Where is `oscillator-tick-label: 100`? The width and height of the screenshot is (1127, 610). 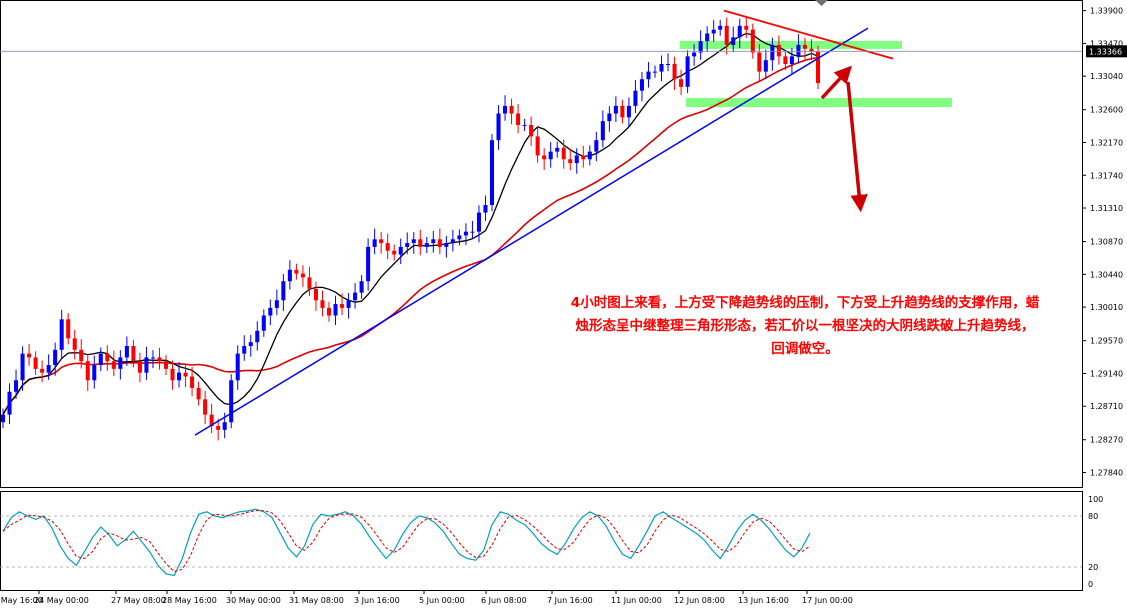 oscillator-tick-label: 100 is located at coordinates (1095, 499).